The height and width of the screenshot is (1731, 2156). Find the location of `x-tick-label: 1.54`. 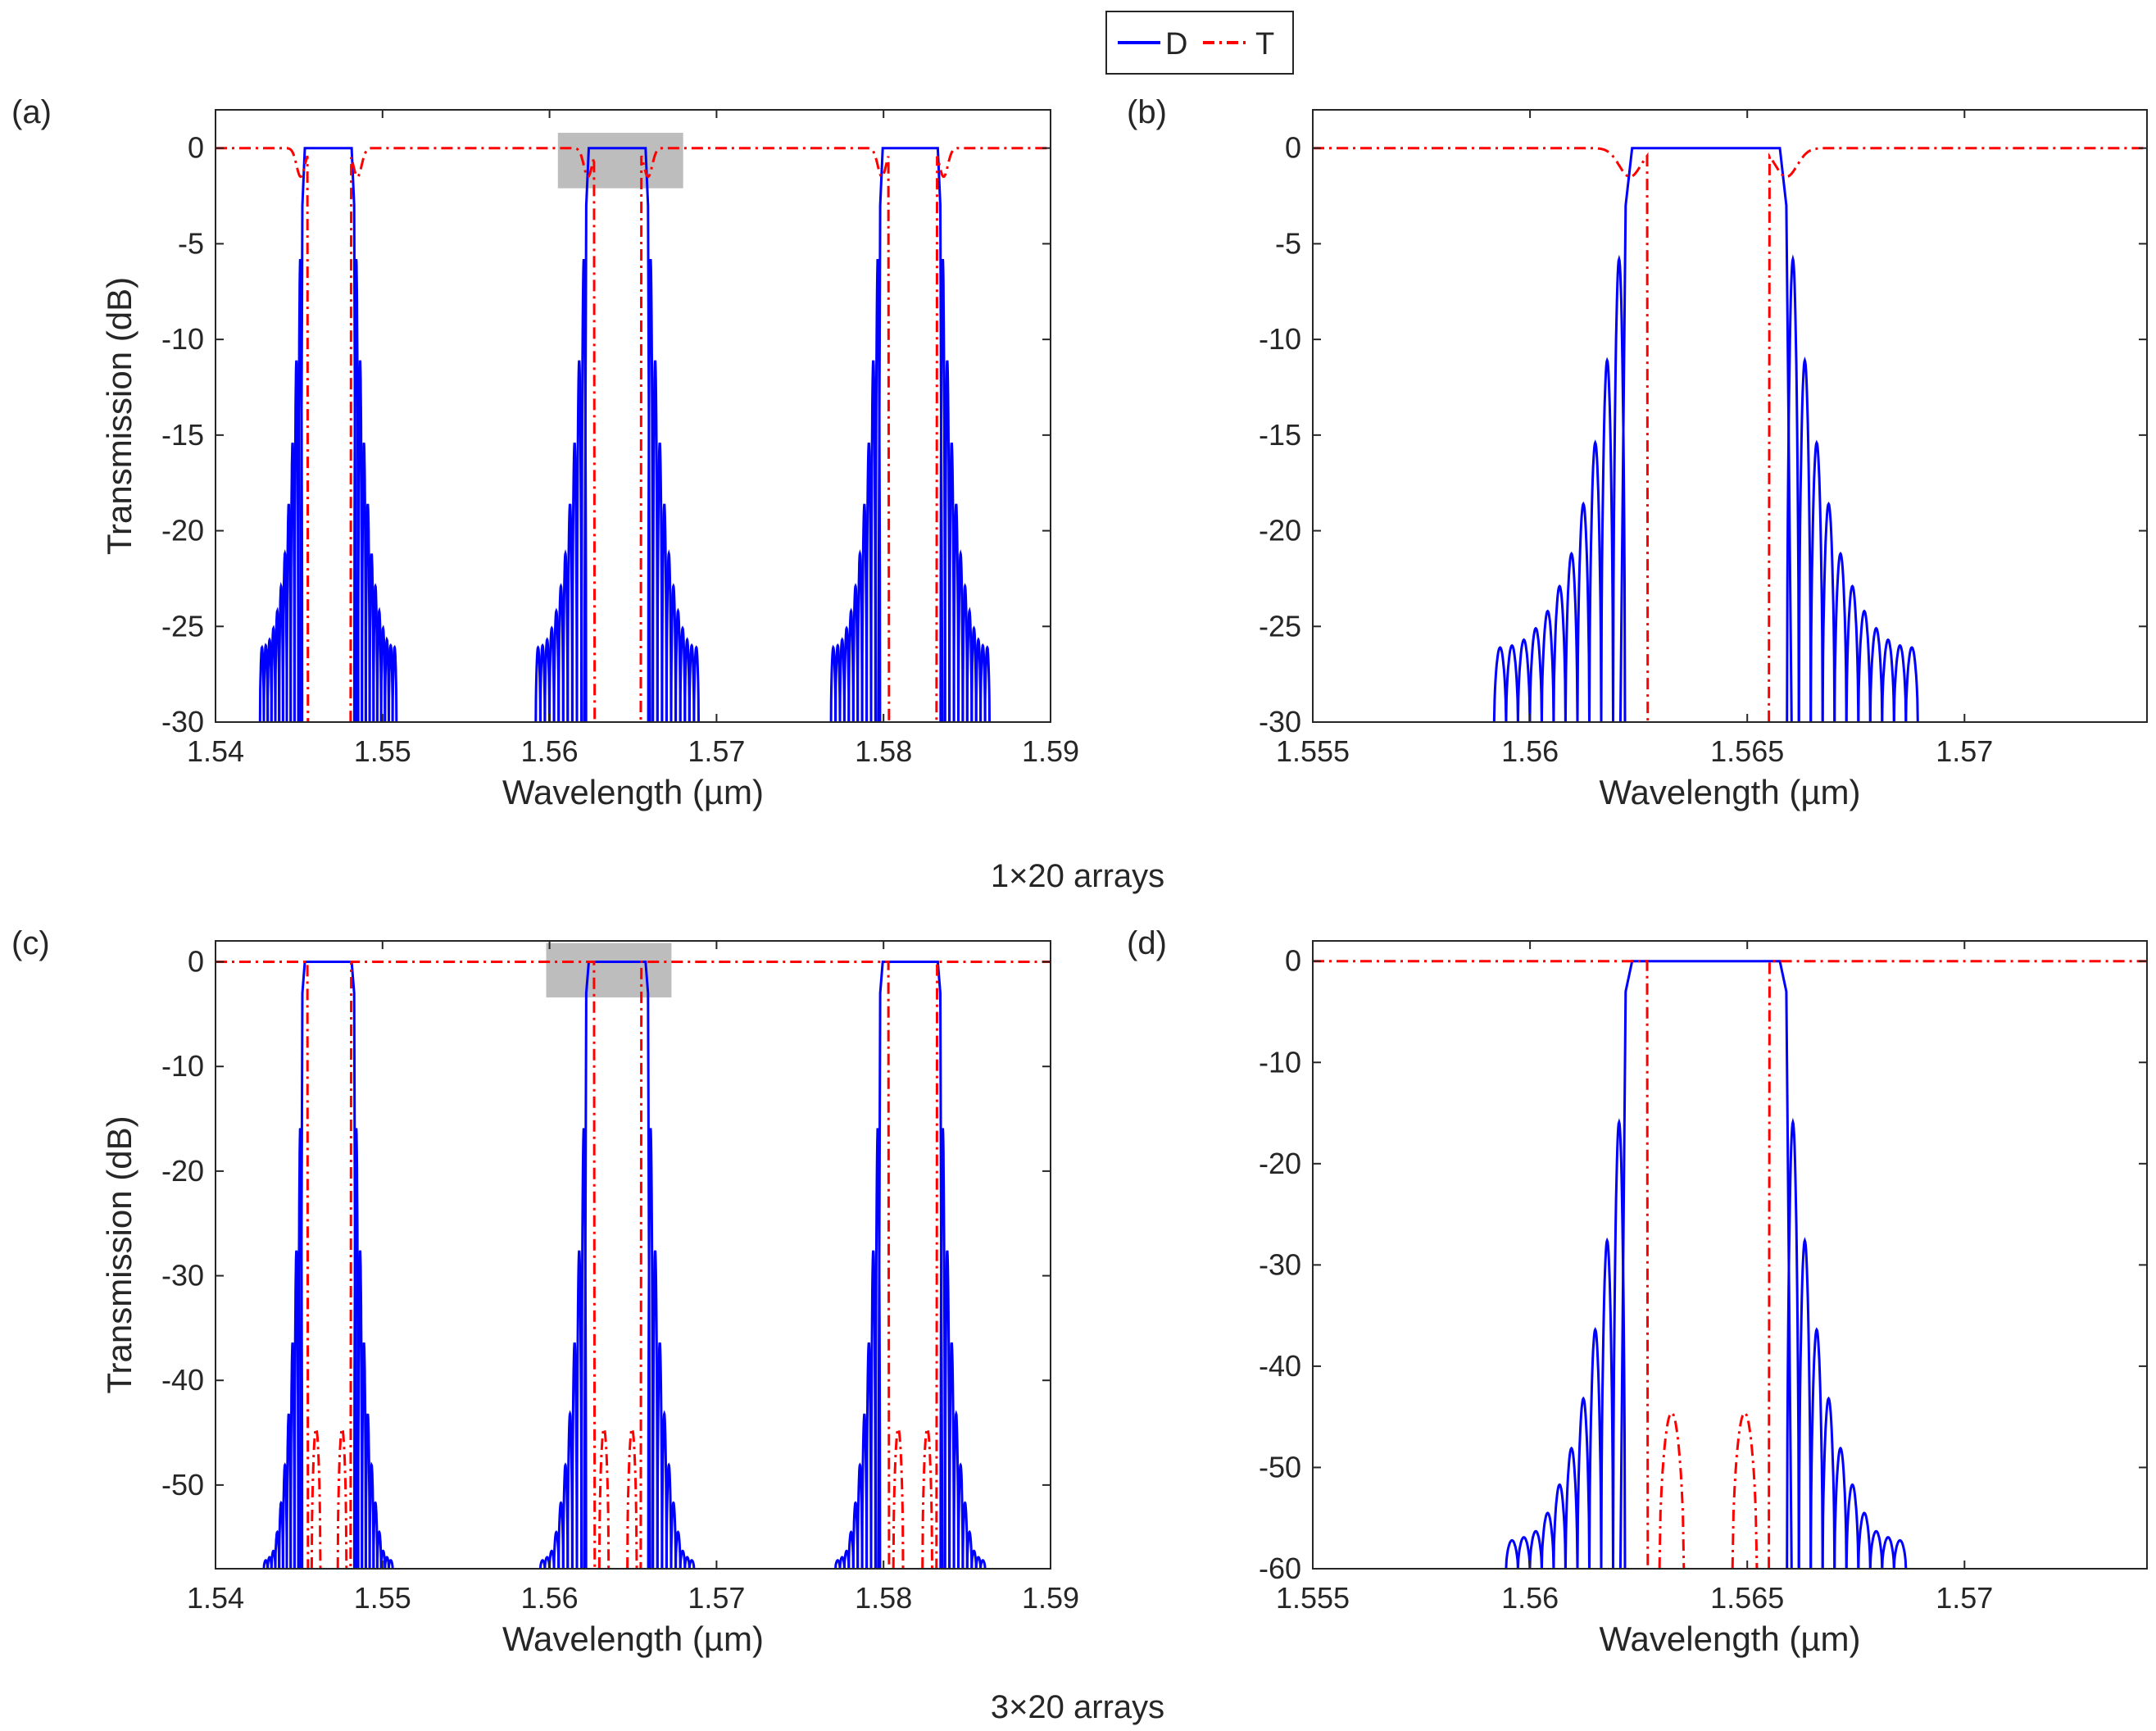

x-tick-label: 1.54 is located at coordinates (215, 1598).